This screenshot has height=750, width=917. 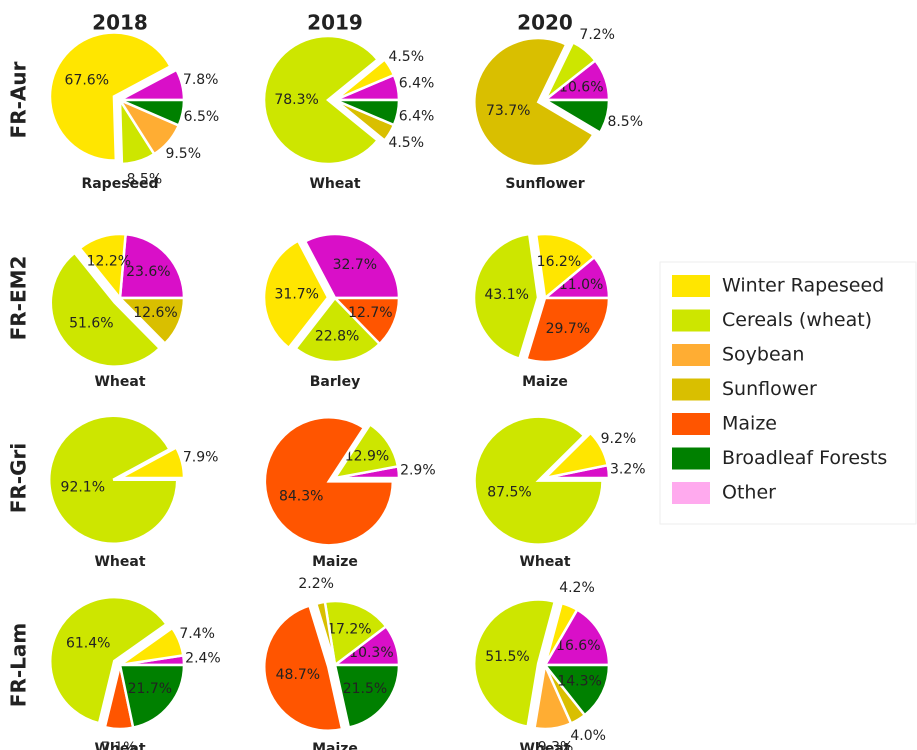 I want to click on legend-label: Sunflower, so click(x=769, y=389).